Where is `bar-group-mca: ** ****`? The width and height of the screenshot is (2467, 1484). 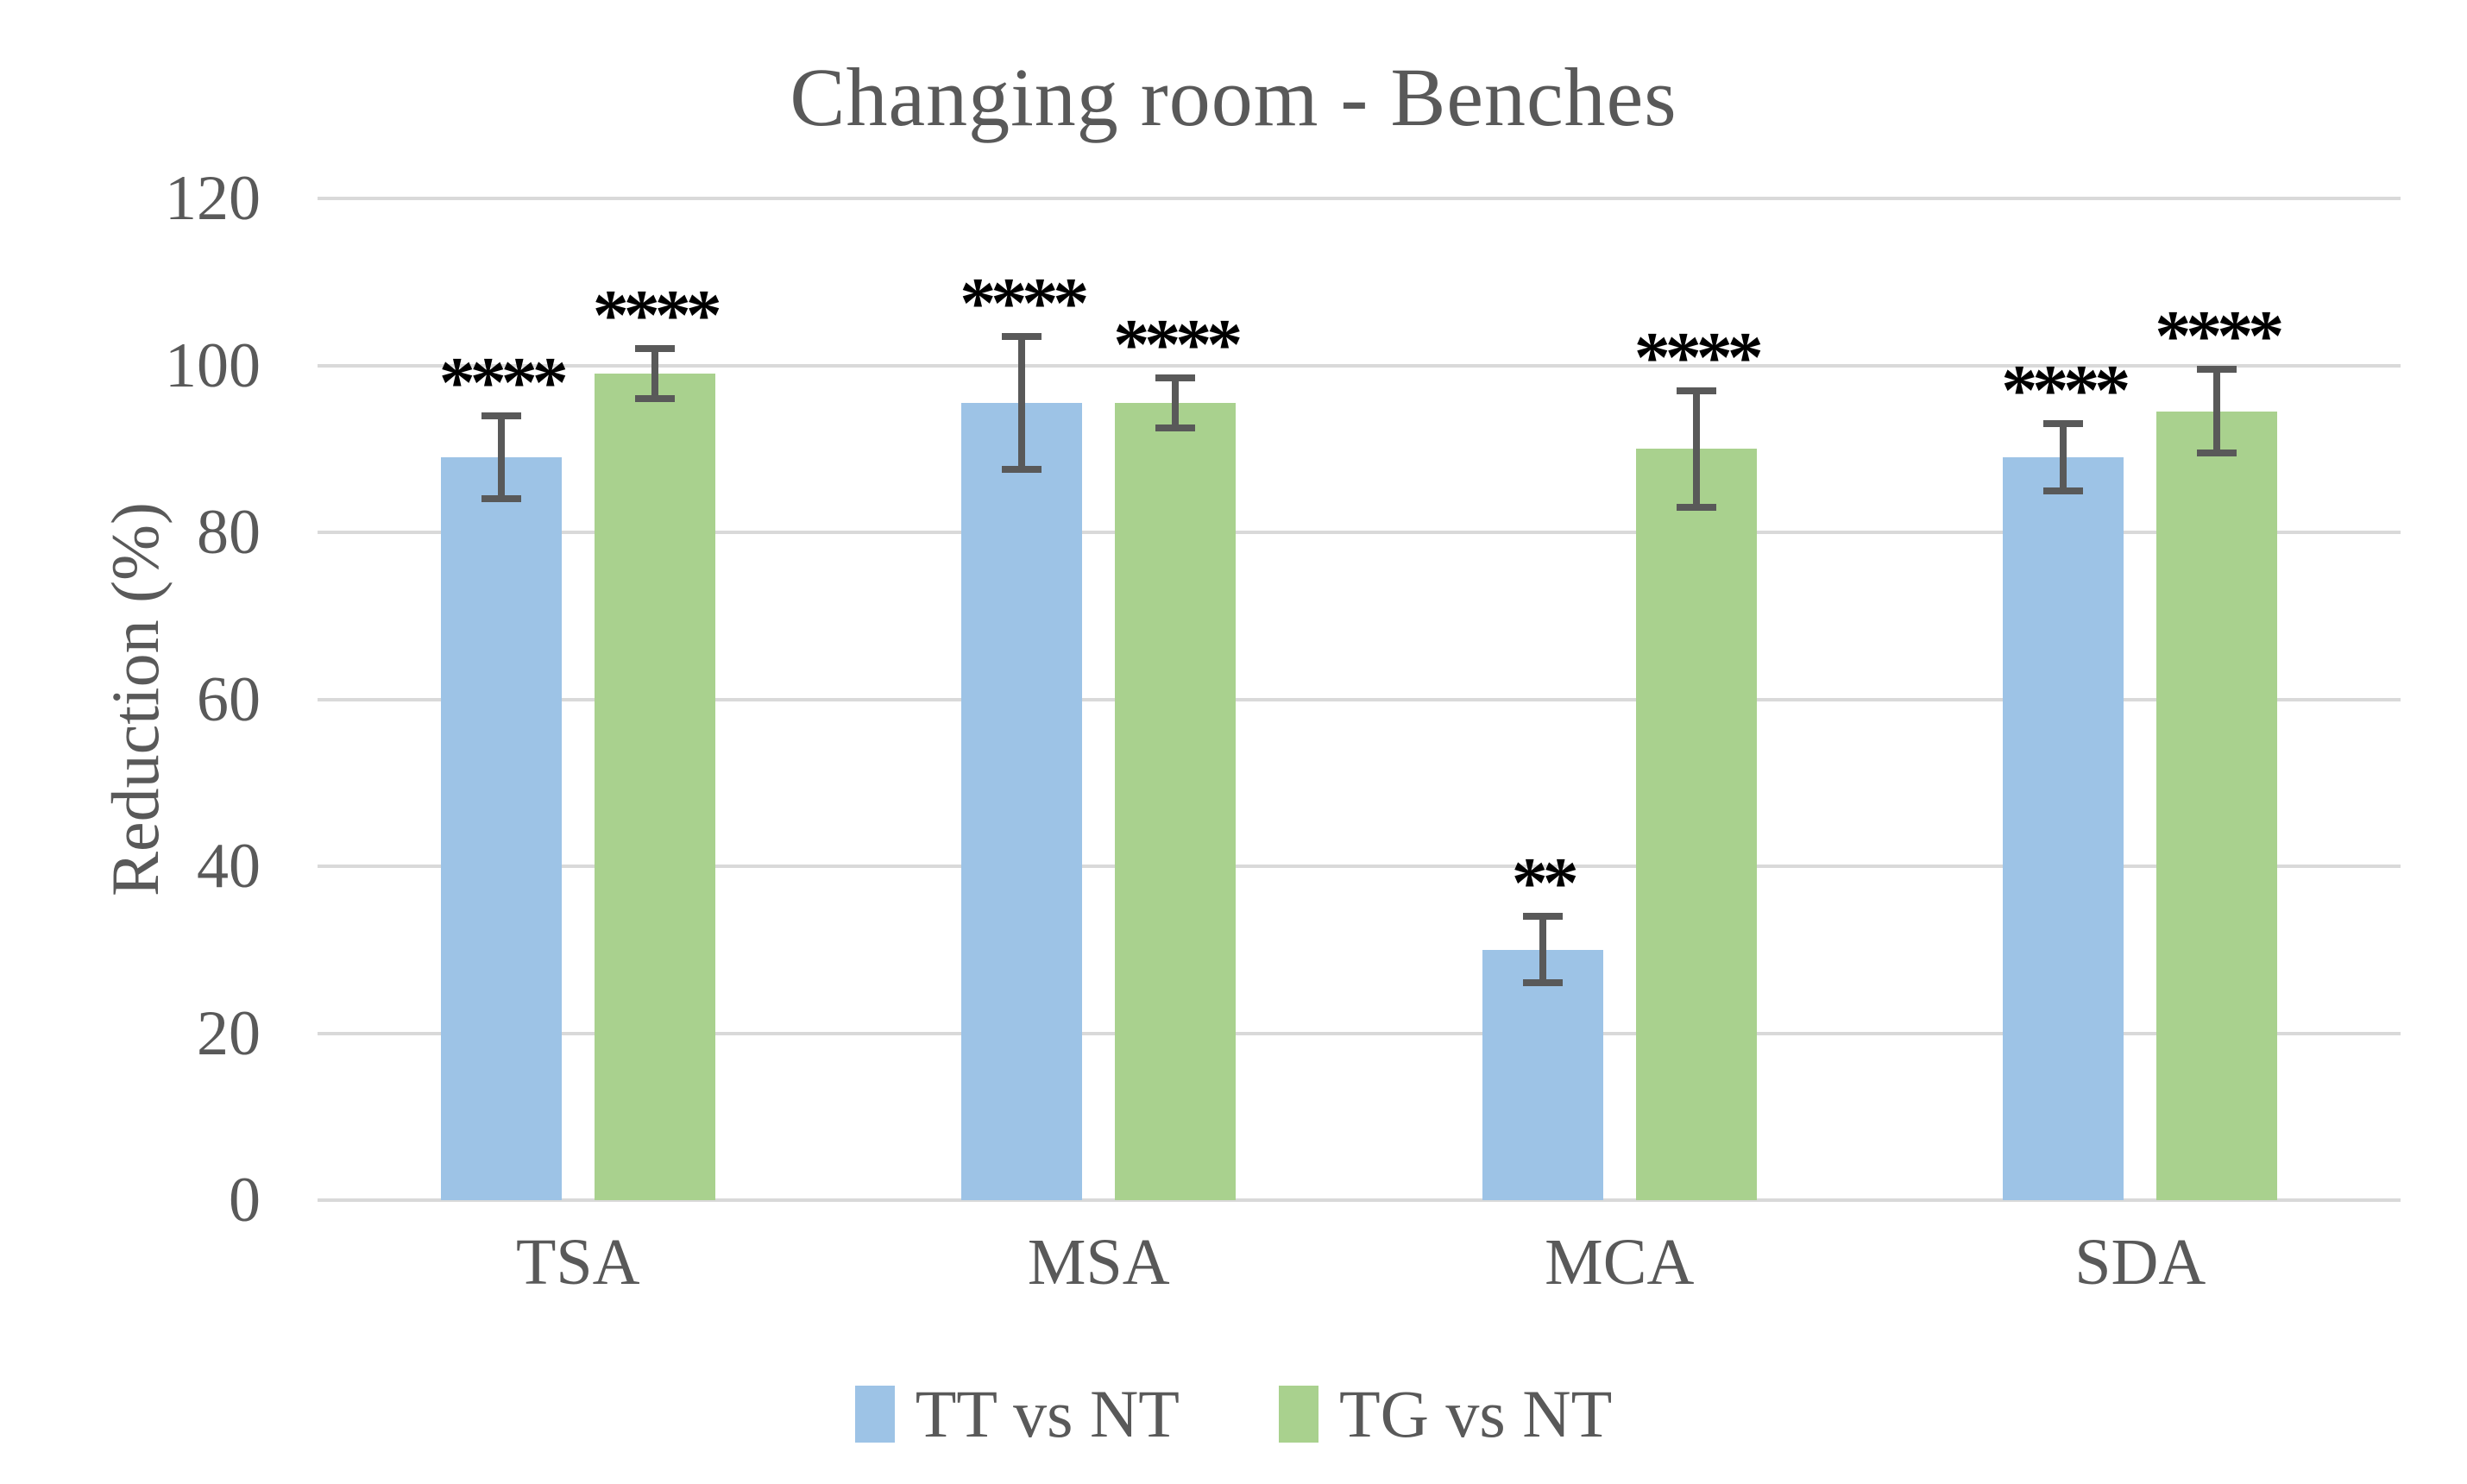 bar-group-mca: ** **** is located at coordinates (1619, 699).